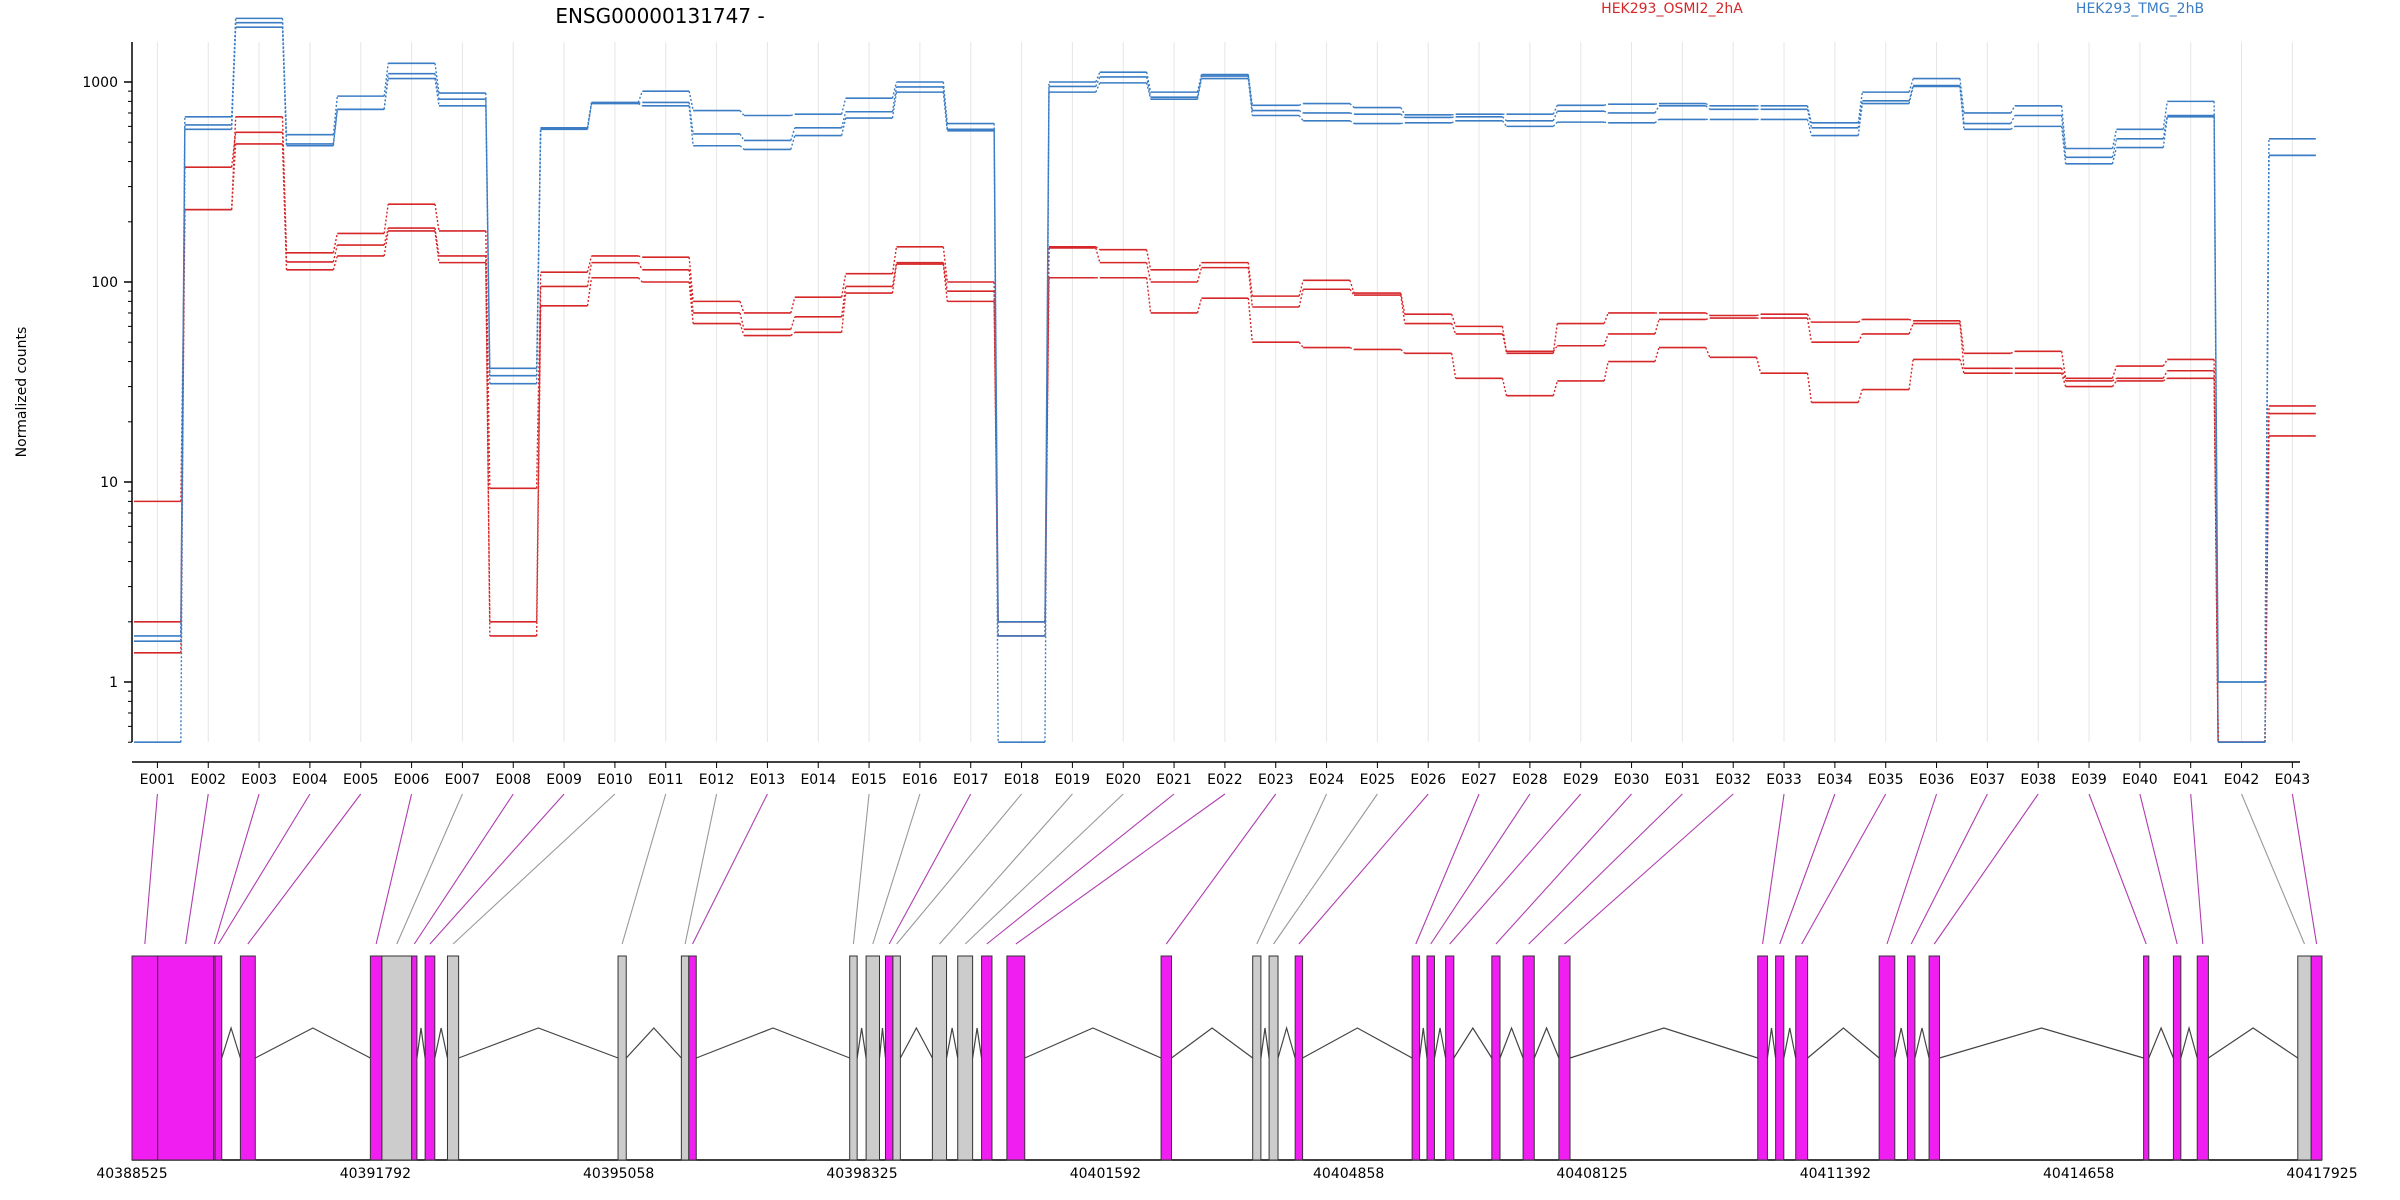 The width and height of the screenshot is (2400, 1200). Describe the element at coordinates (2321, 1174) in the screenshot. I see `coordinate-label: 40417925` at that location.